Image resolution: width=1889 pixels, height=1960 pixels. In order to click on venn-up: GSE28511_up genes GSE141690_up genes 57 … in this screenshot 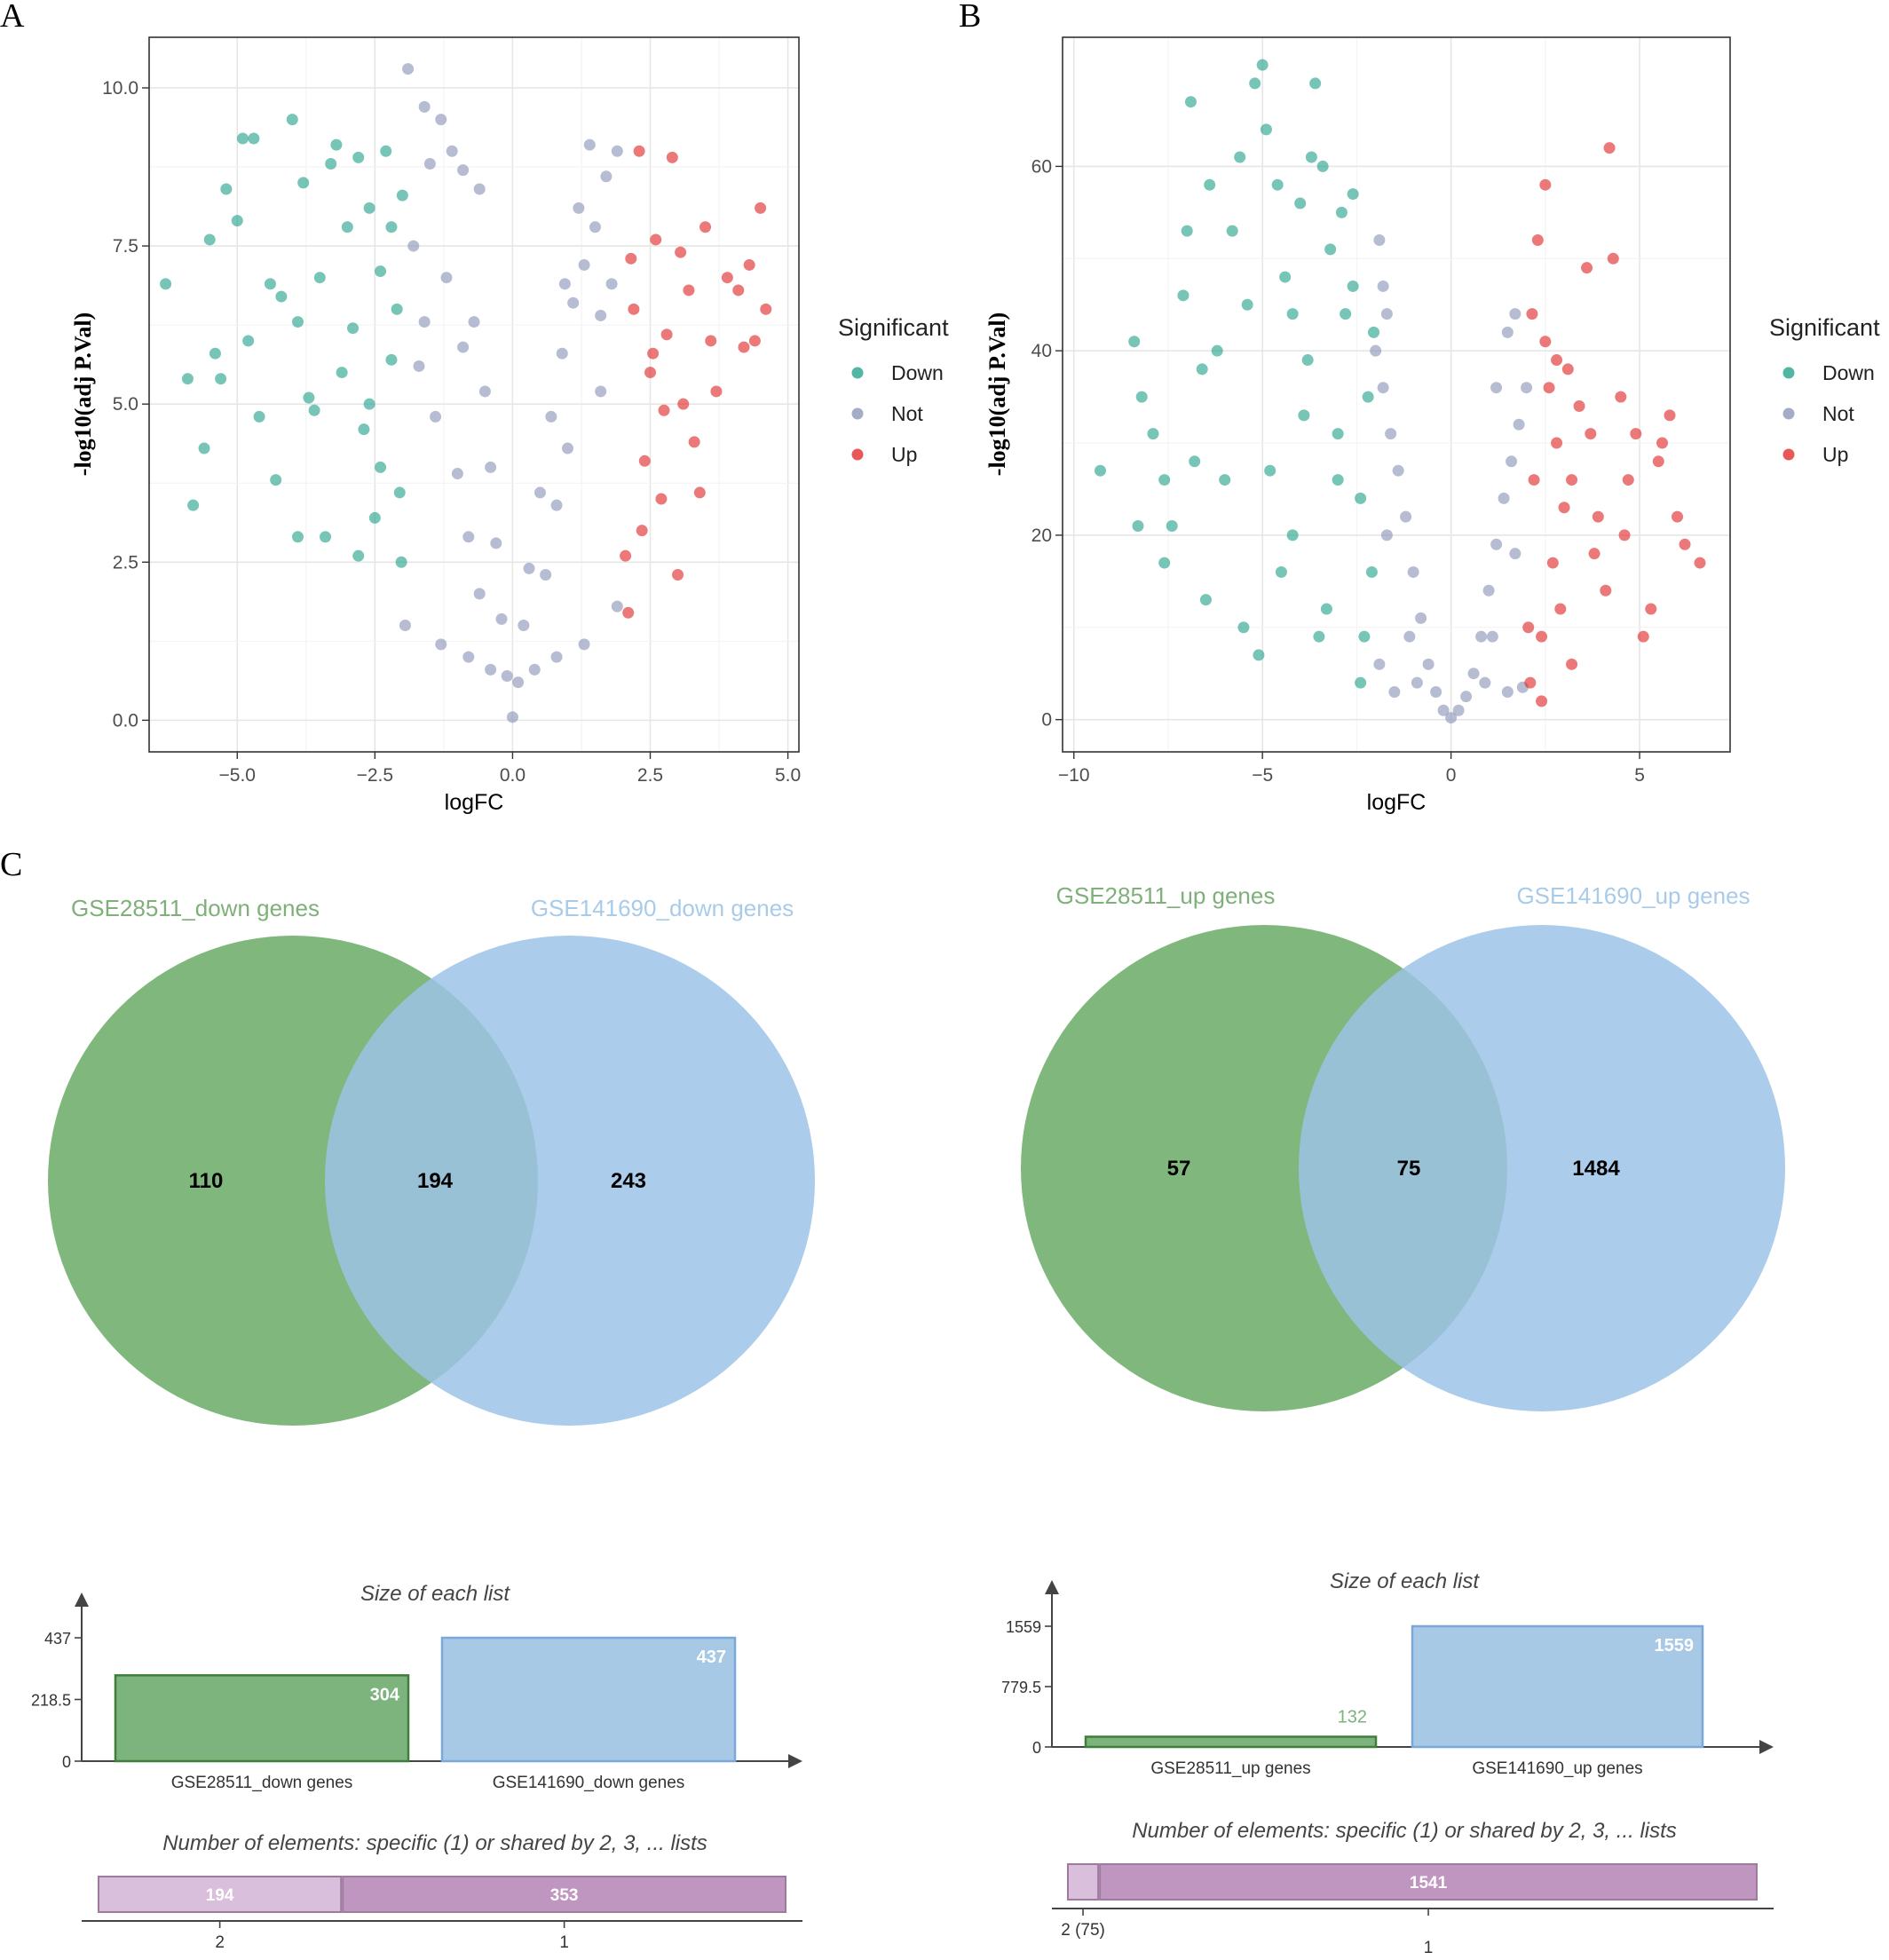, I will do `click(1403, 1146)`.